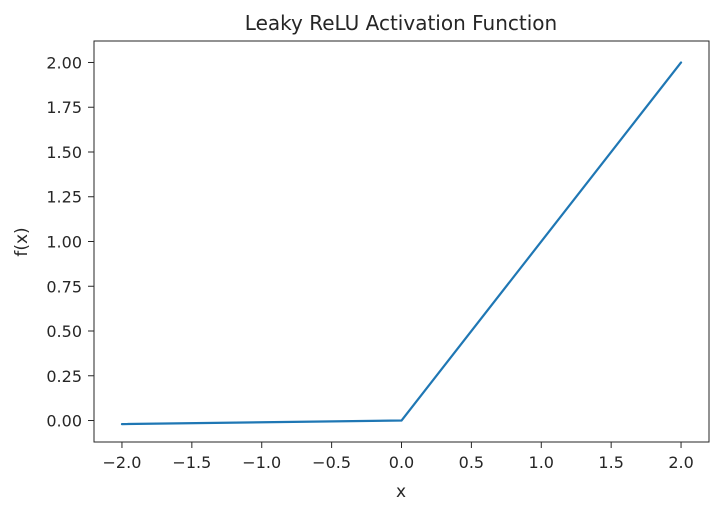  I want to click on x-tick-label: −1.0, so click(261, 462).